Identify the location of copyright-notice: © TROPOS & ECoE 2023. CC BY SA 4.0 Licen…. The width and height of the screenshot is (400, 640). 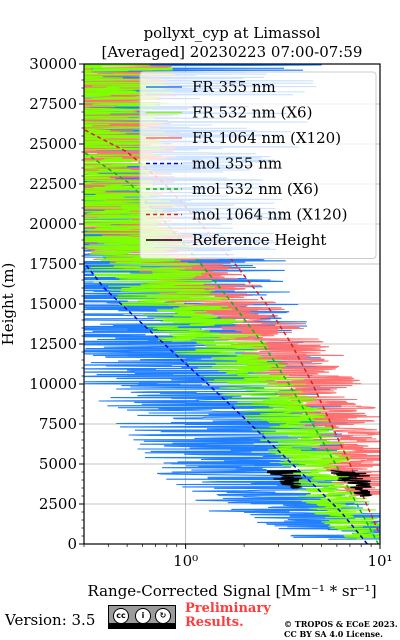
(341, 629).